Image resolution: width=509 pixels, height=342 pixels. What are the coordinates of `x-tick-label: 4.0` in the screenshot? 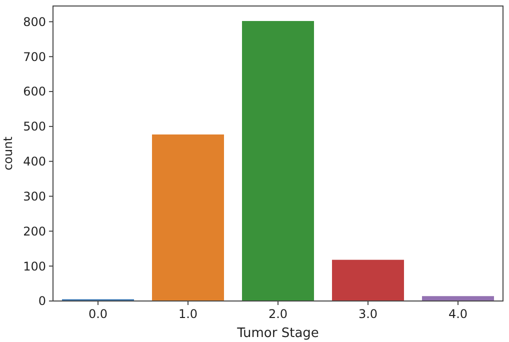 It's located at (458, 314).